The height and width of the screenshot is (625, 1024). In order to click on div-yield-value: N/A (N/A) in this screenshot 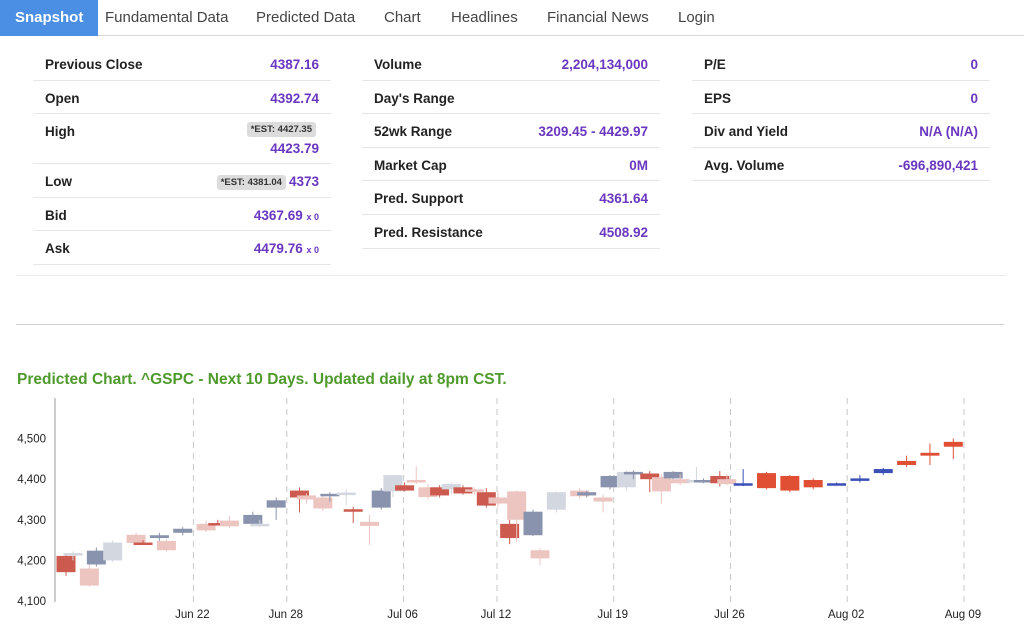, I will do `click(948, 132)`.